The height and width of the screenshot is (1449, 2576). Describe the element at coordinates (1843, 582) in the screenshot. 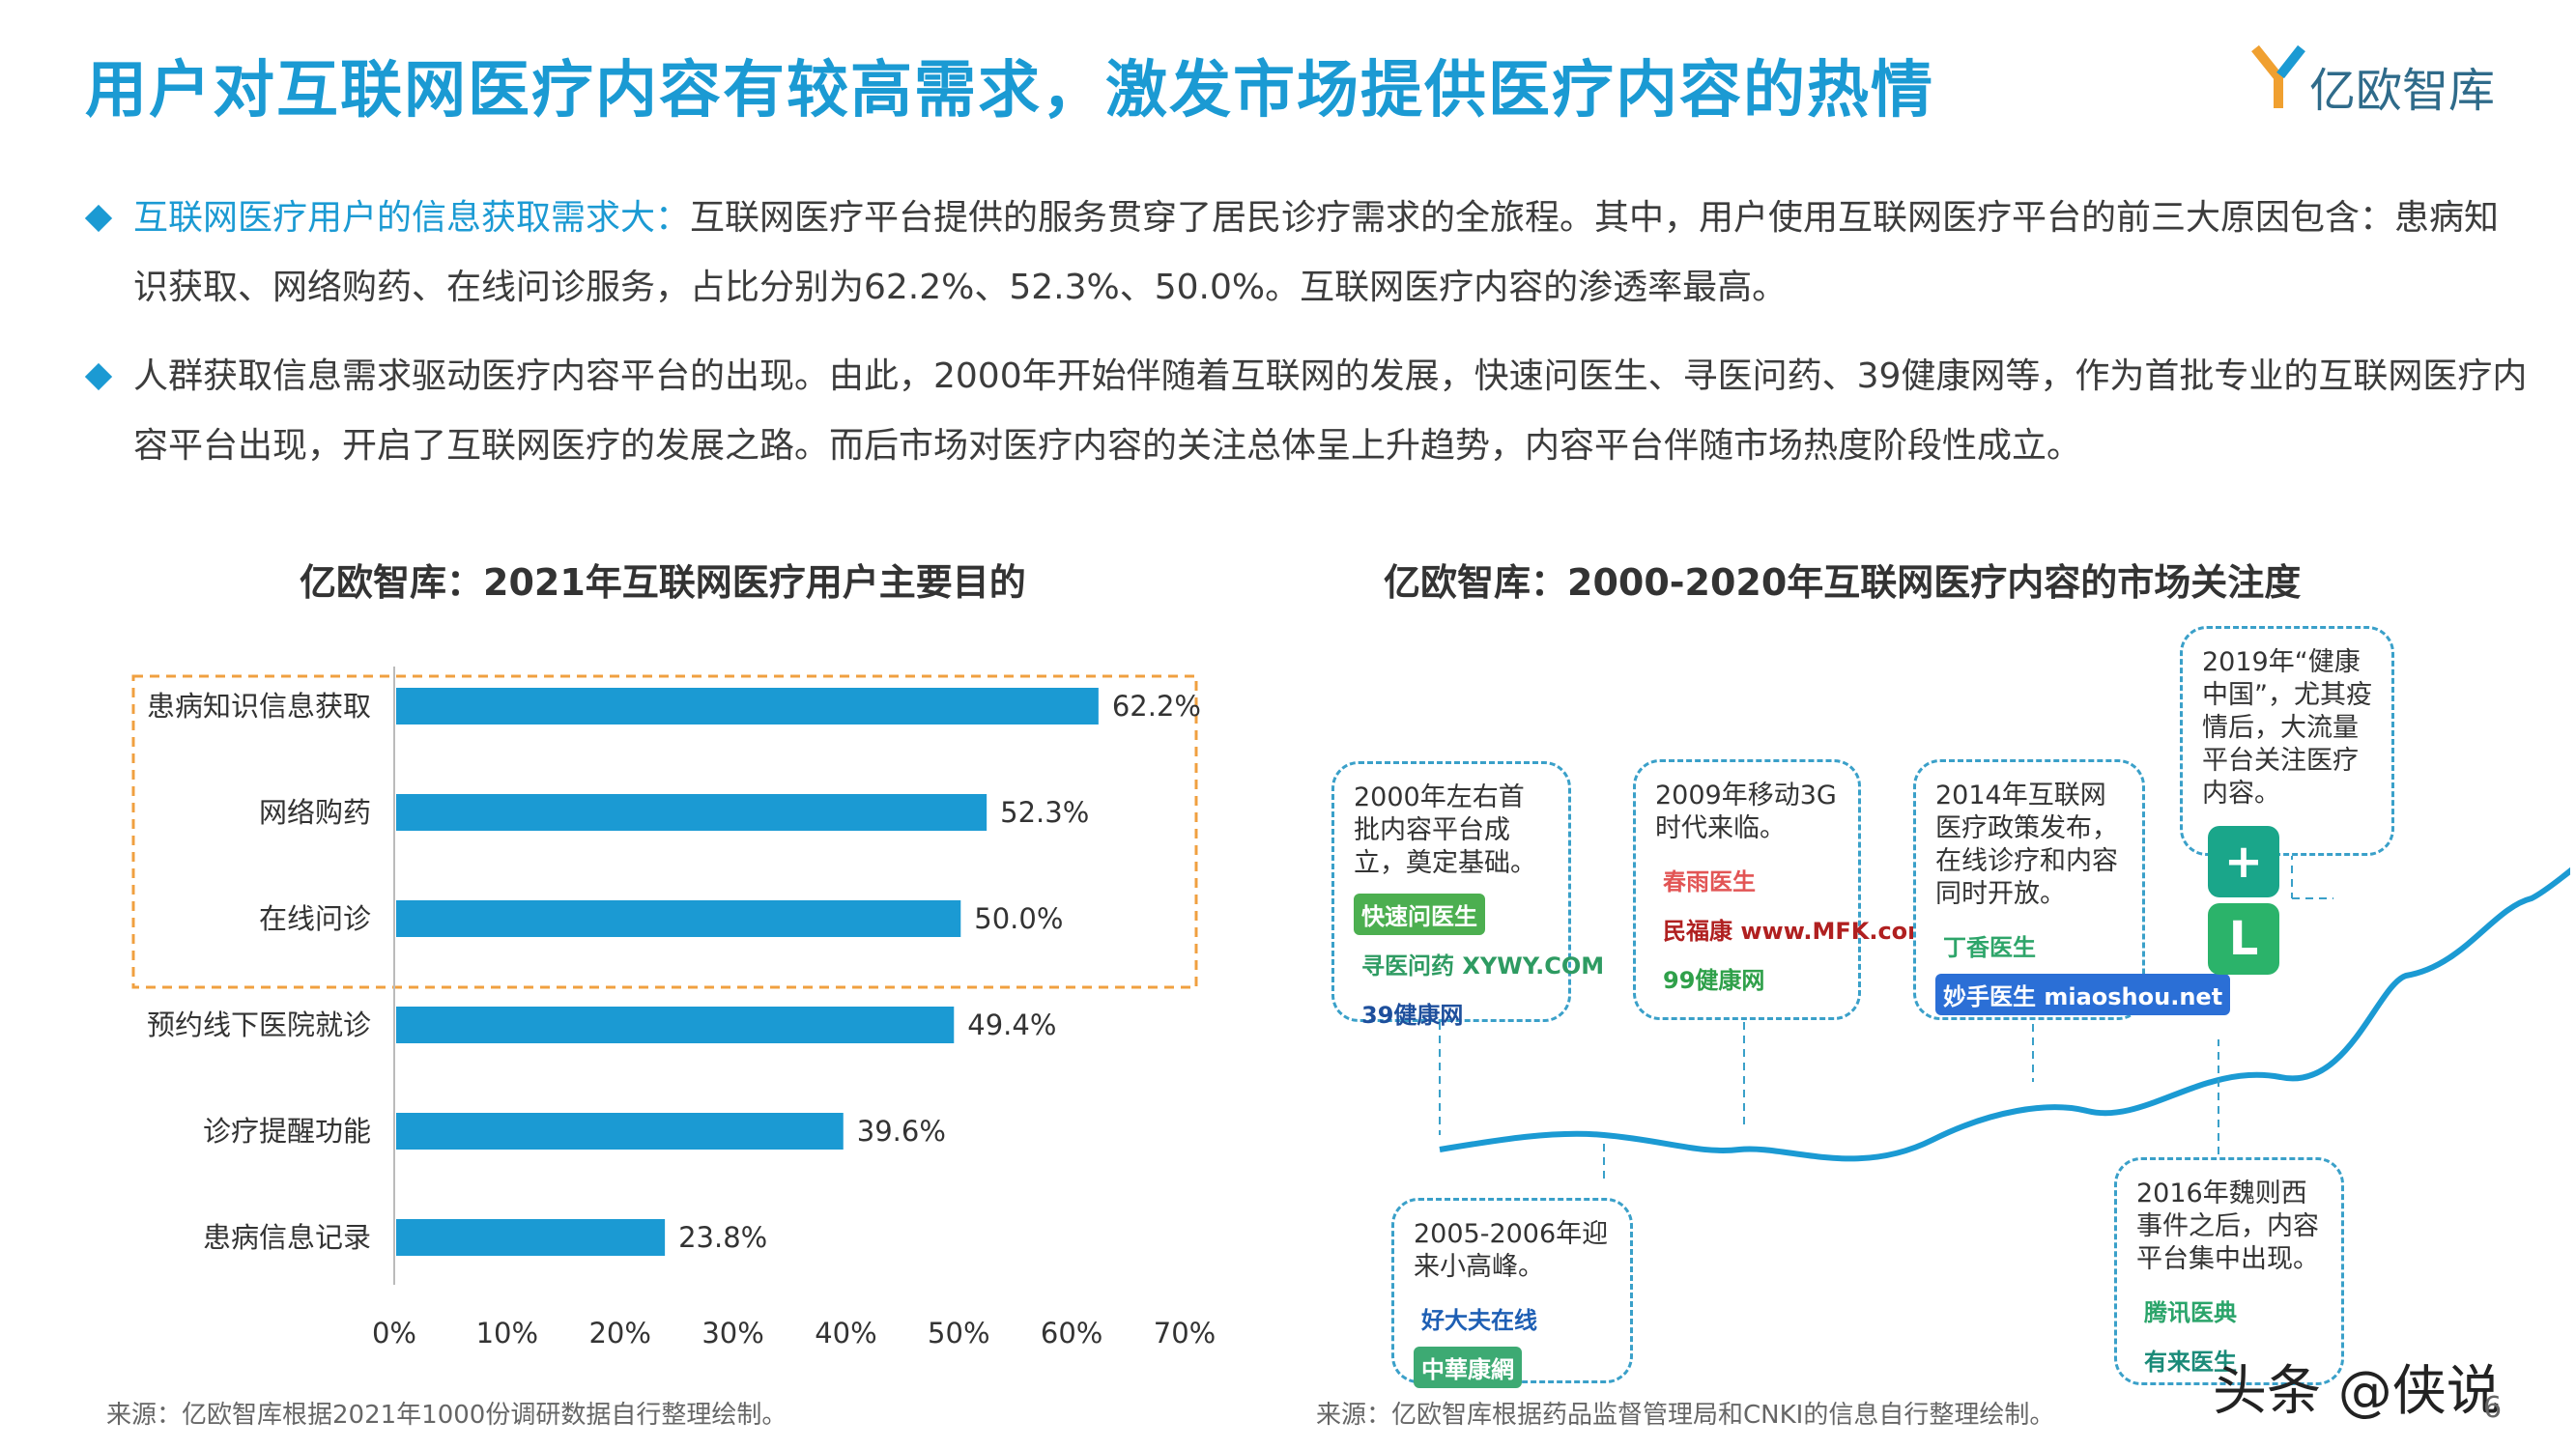

I see `right-chart-title: 亿欧智库：2000-2020年互联网医疗内容的市场关注度` at that location.